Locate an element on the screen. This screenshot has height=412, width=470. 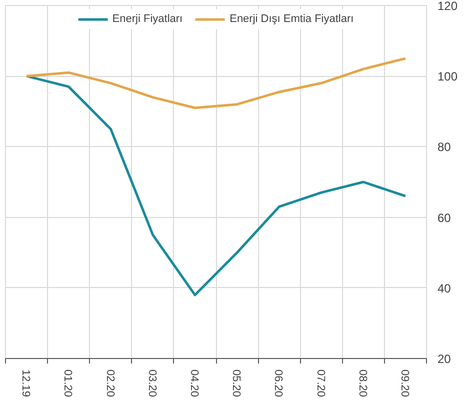
x-tick-label: 07.20 is located at coordinates (320, 384).